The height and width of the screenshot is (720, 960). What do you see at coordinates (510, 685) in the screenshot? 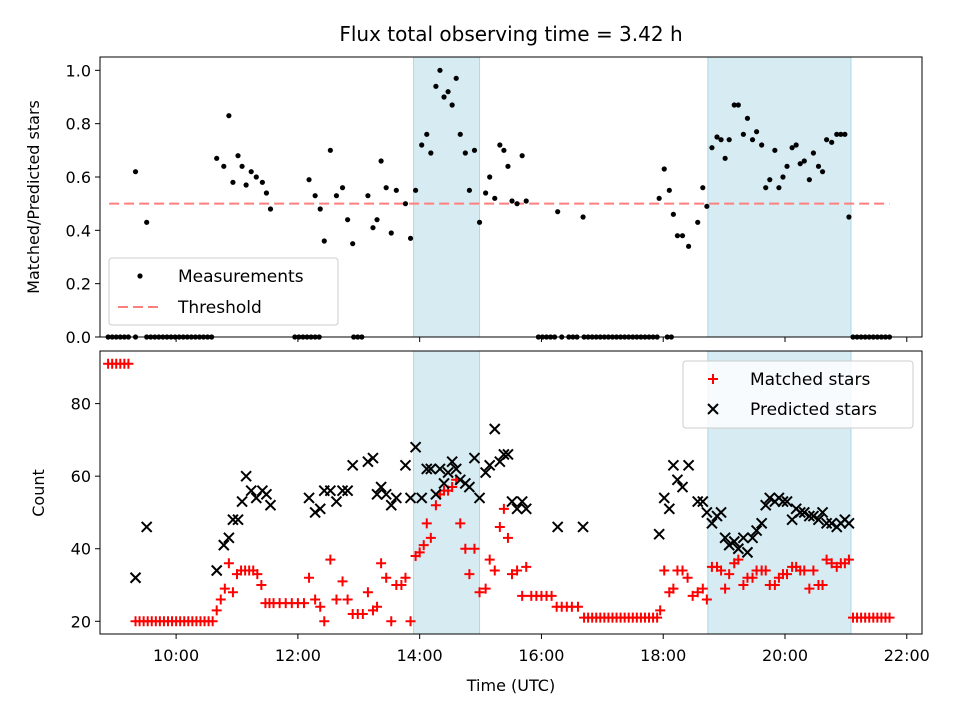
I see `x-axis-label: Time (UTC)` at bounding box center [510, 685].